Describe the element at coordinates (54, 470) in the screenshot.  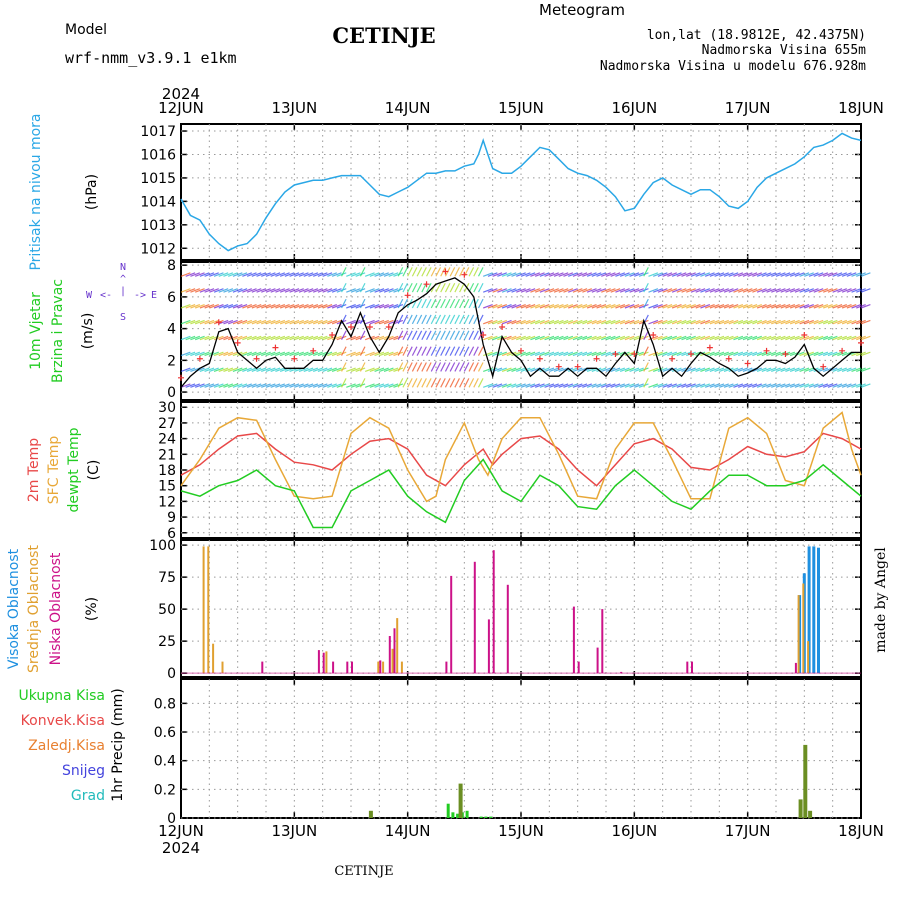
I see `temp-ylabel: SFC Temp` at that location.